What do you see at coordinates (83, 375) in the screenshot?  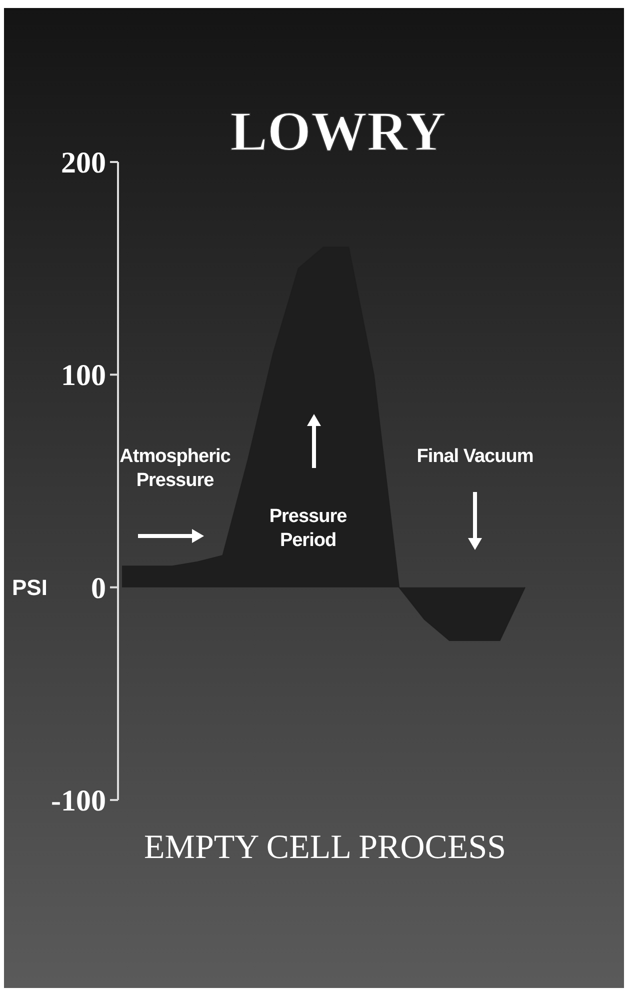 I see `y-tick-label: 100` at bounding box center [83, 375].